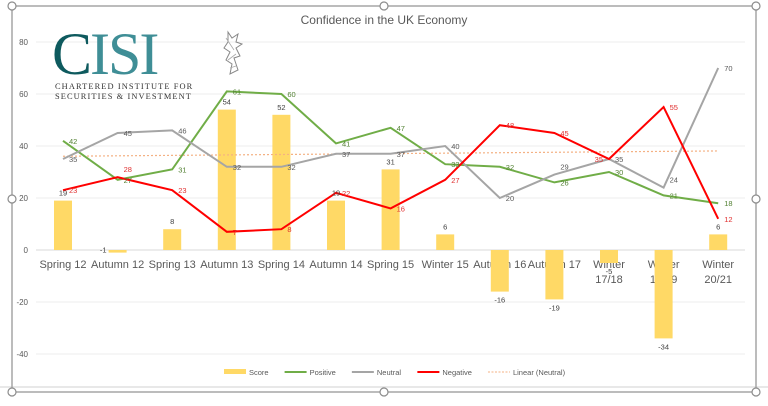 This screenshot has width=768, height=406. What do you see at coordinates (564, 133) in the screenshot?
I see `point-label-negative: 45` at bounding box center [564, 133].